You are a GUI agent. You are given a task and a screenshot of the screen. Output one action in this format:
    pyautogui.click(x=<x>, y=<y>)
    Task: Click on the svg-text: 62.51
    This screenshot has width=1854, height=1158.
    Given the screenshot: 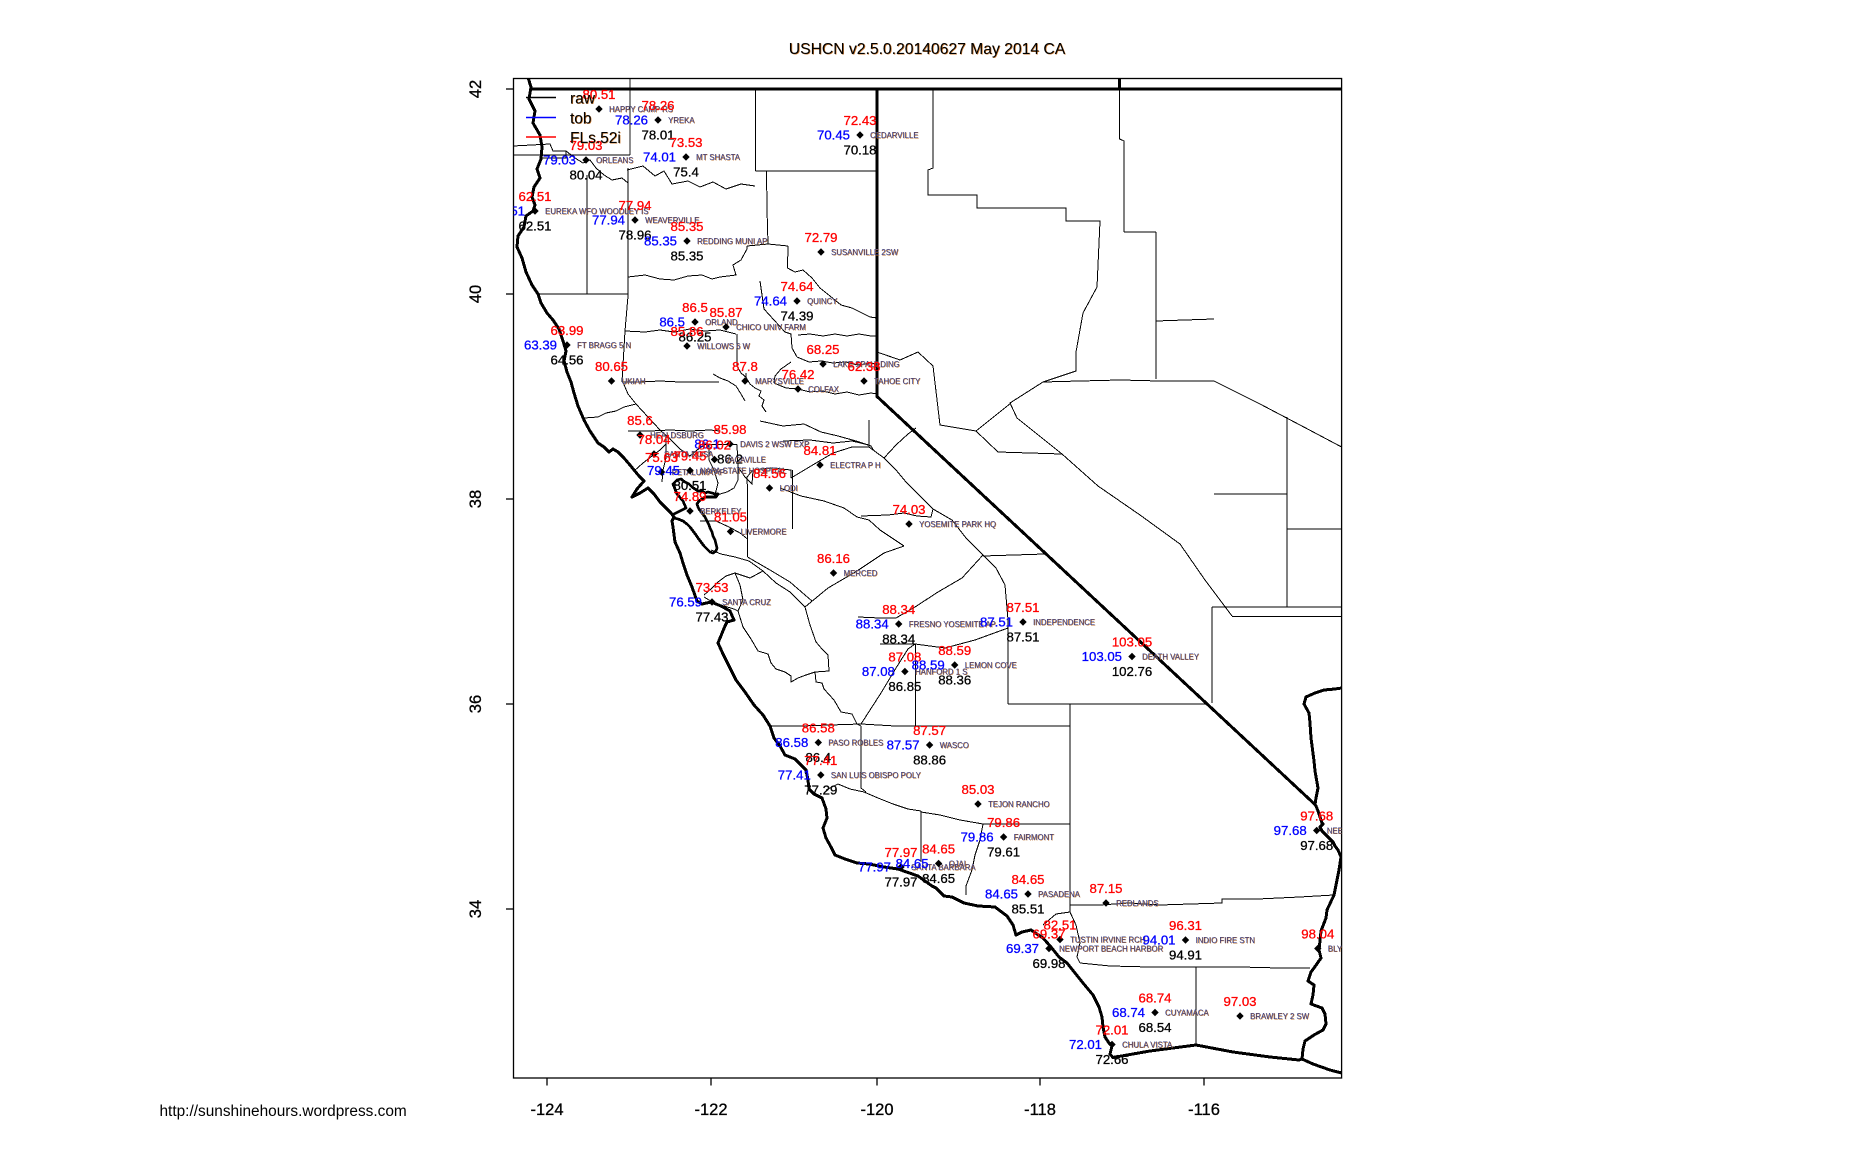 What is the action you would take?
    pyautogui.click(x=534, y=226)
    